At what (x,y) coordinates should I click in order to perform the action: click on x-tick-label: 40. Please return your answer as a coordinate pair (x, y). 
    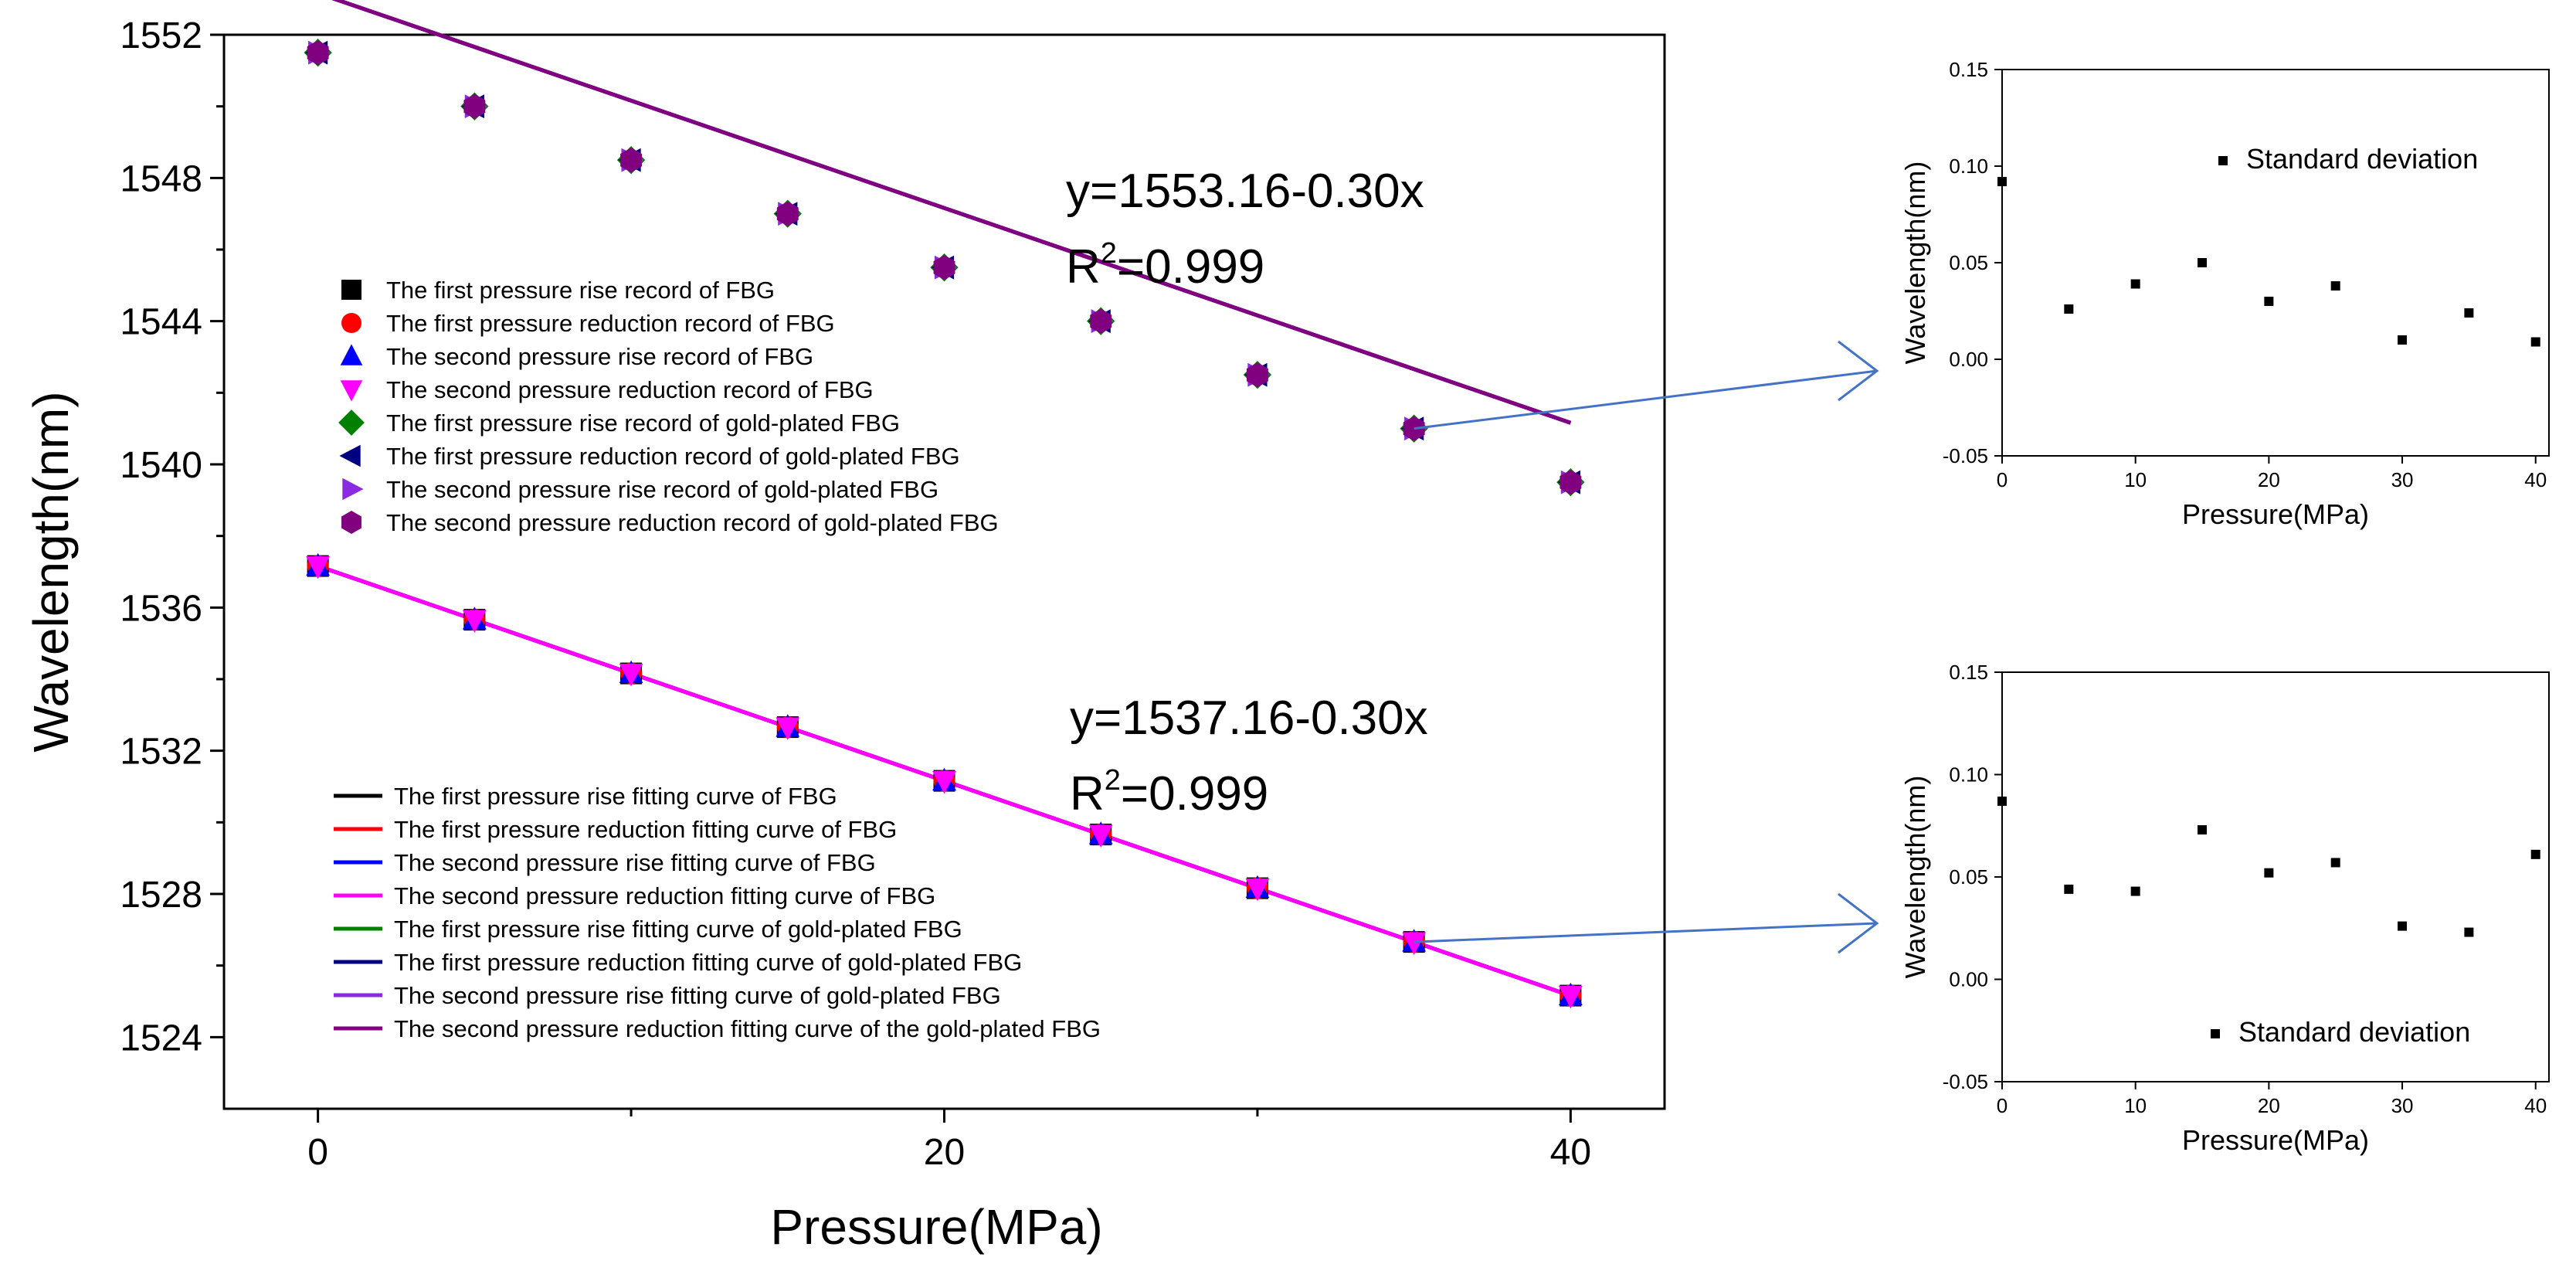
    Looking at the image, I should click on (1571, 1152).